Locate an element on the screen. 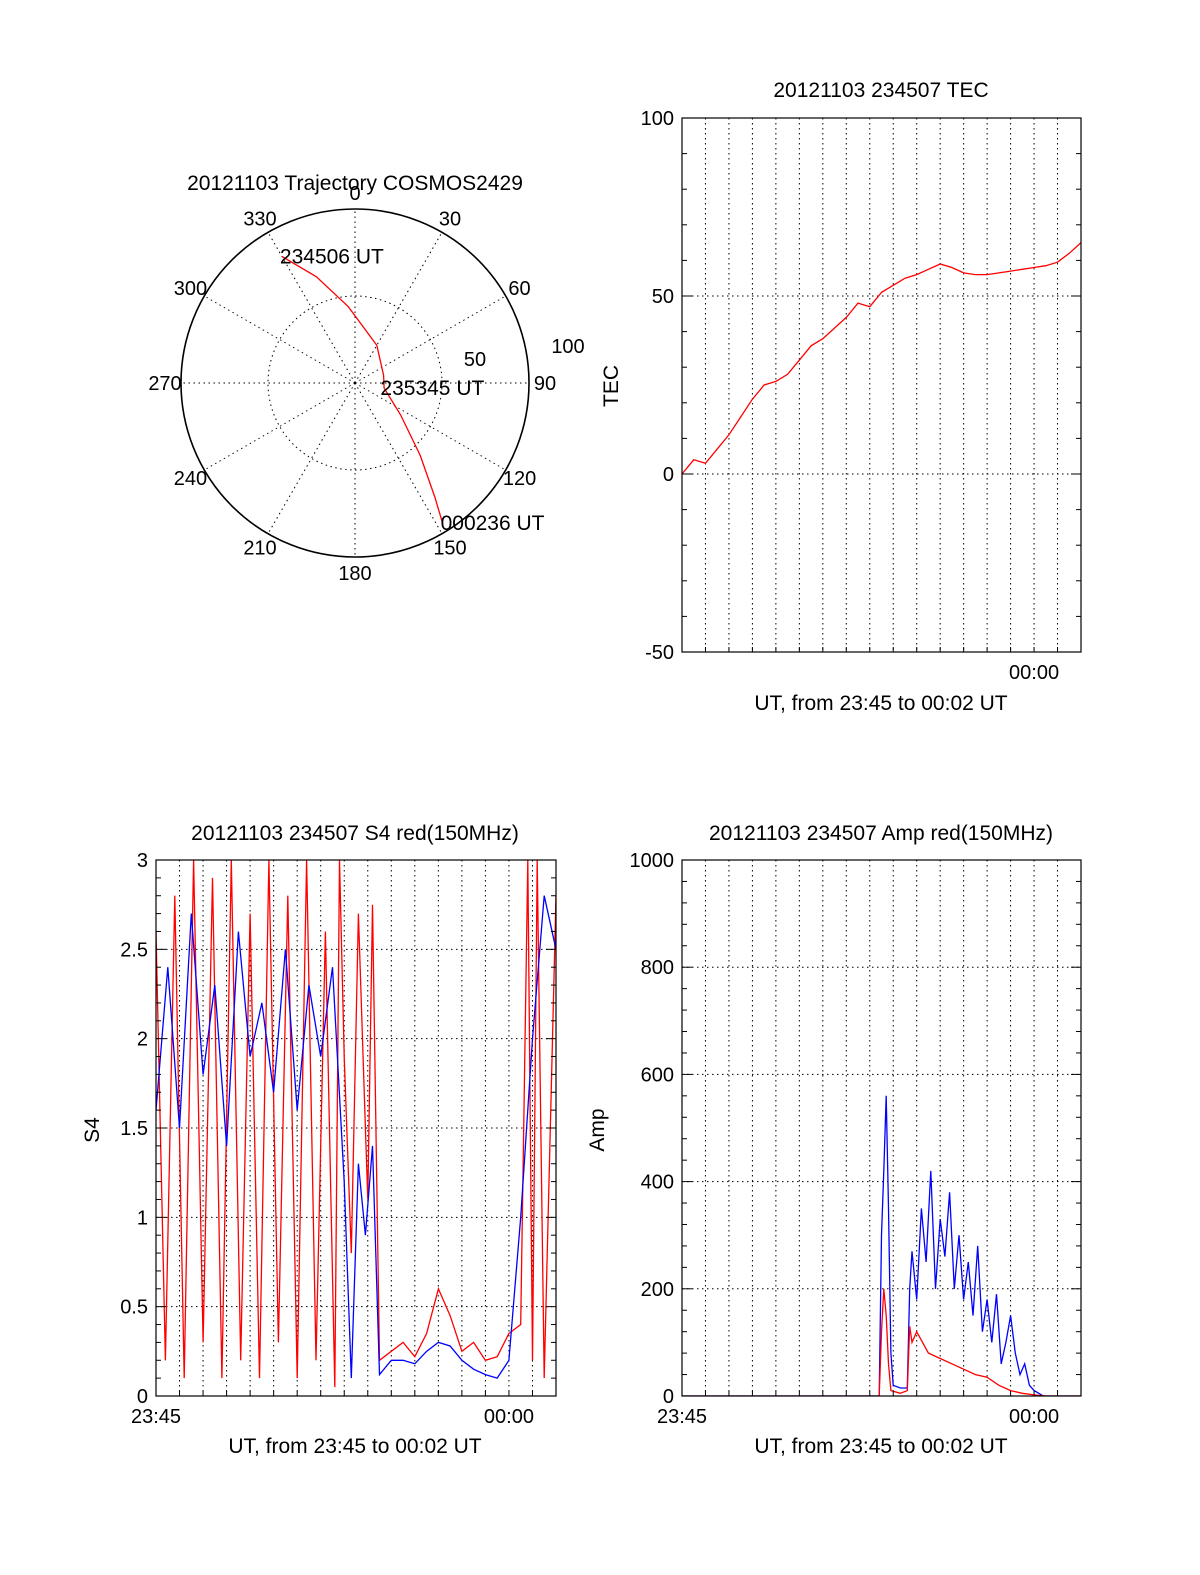 This screenshot has width=1200, height=1575. tec-title: 20121103 234507 TEC is located at coordinates (880, 90).